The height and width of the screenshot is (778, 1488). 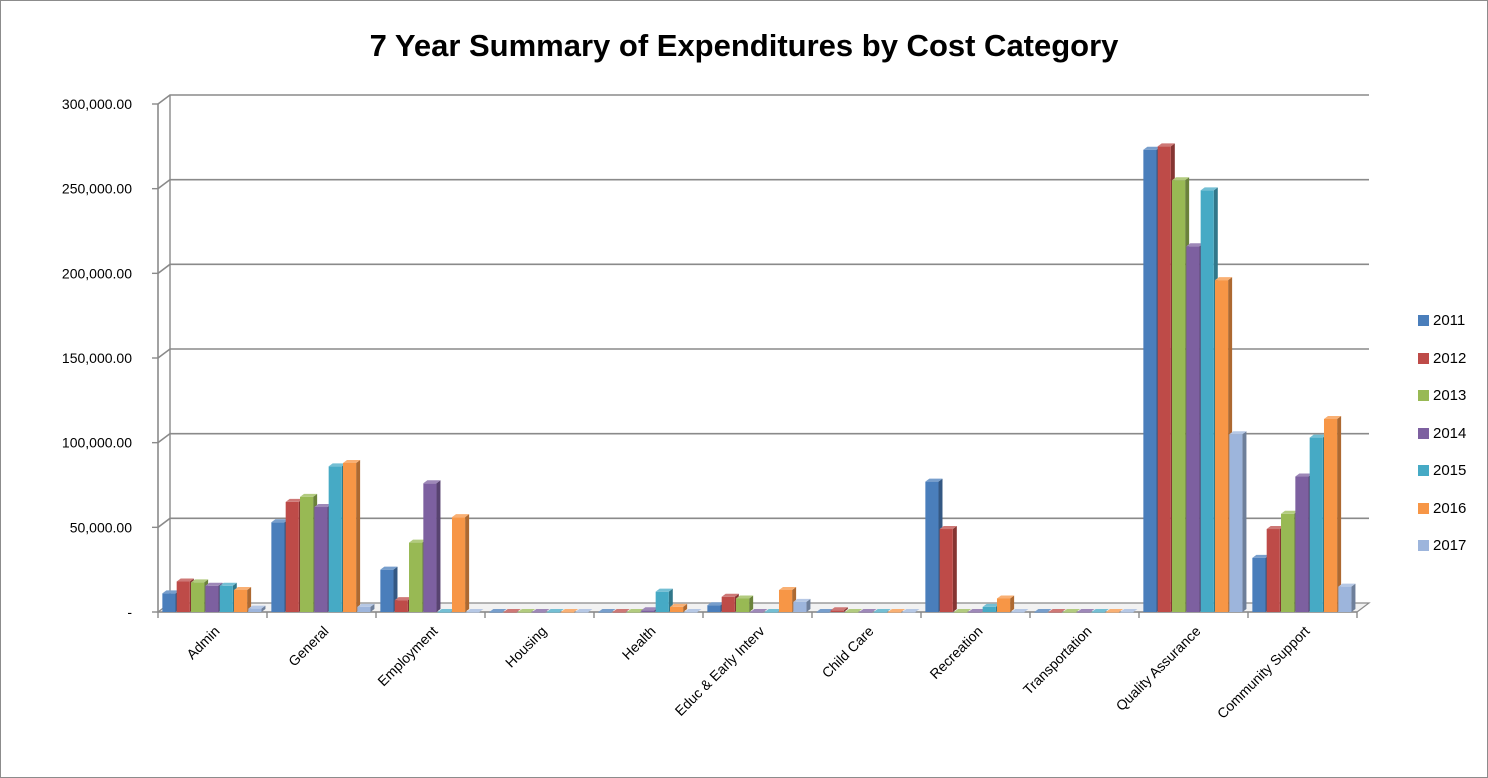 I want to click on x-tick-label: Employment, so click(x=407, y=656).